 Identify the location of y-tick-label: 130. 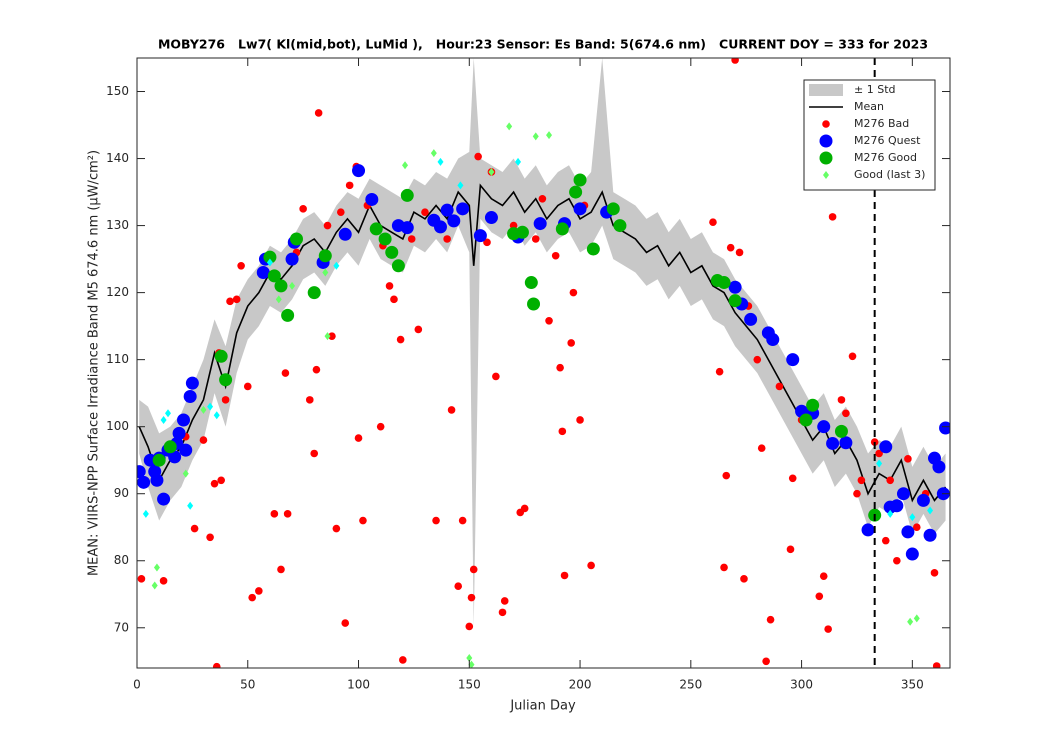
(117, 225).